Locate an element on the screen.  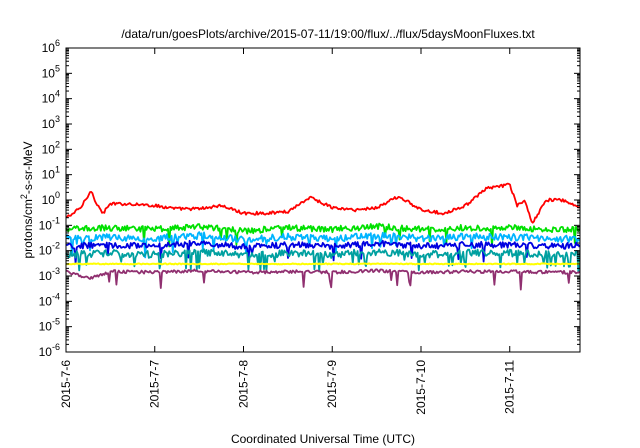
y-axis-label-sup: 2 is located at coordinates (24, 196).